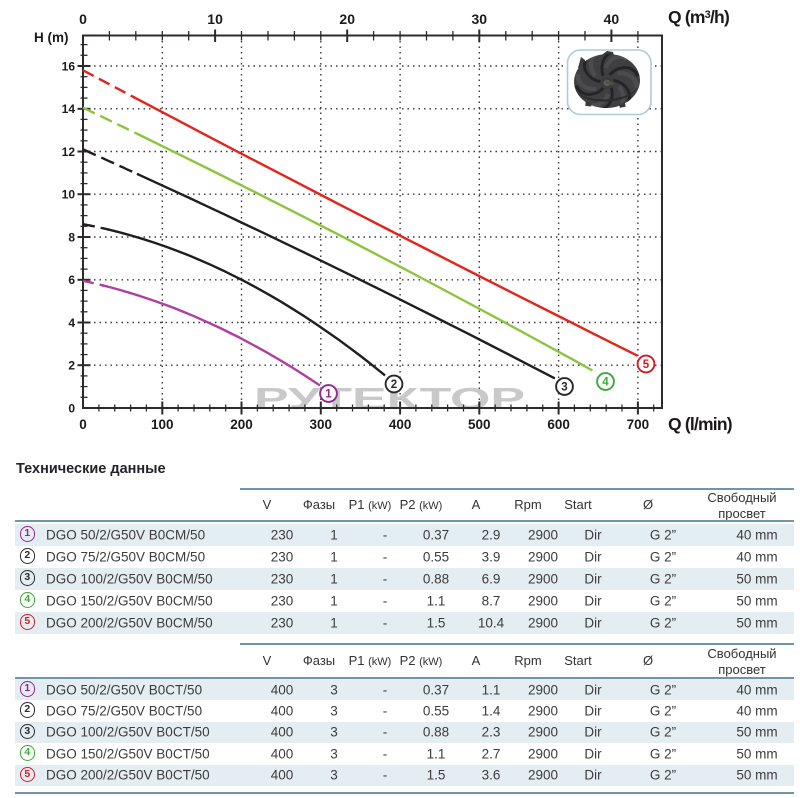 The width and height of the screenshot is (800, 798). I want to click on svg-text: 30, so click(480, 19).